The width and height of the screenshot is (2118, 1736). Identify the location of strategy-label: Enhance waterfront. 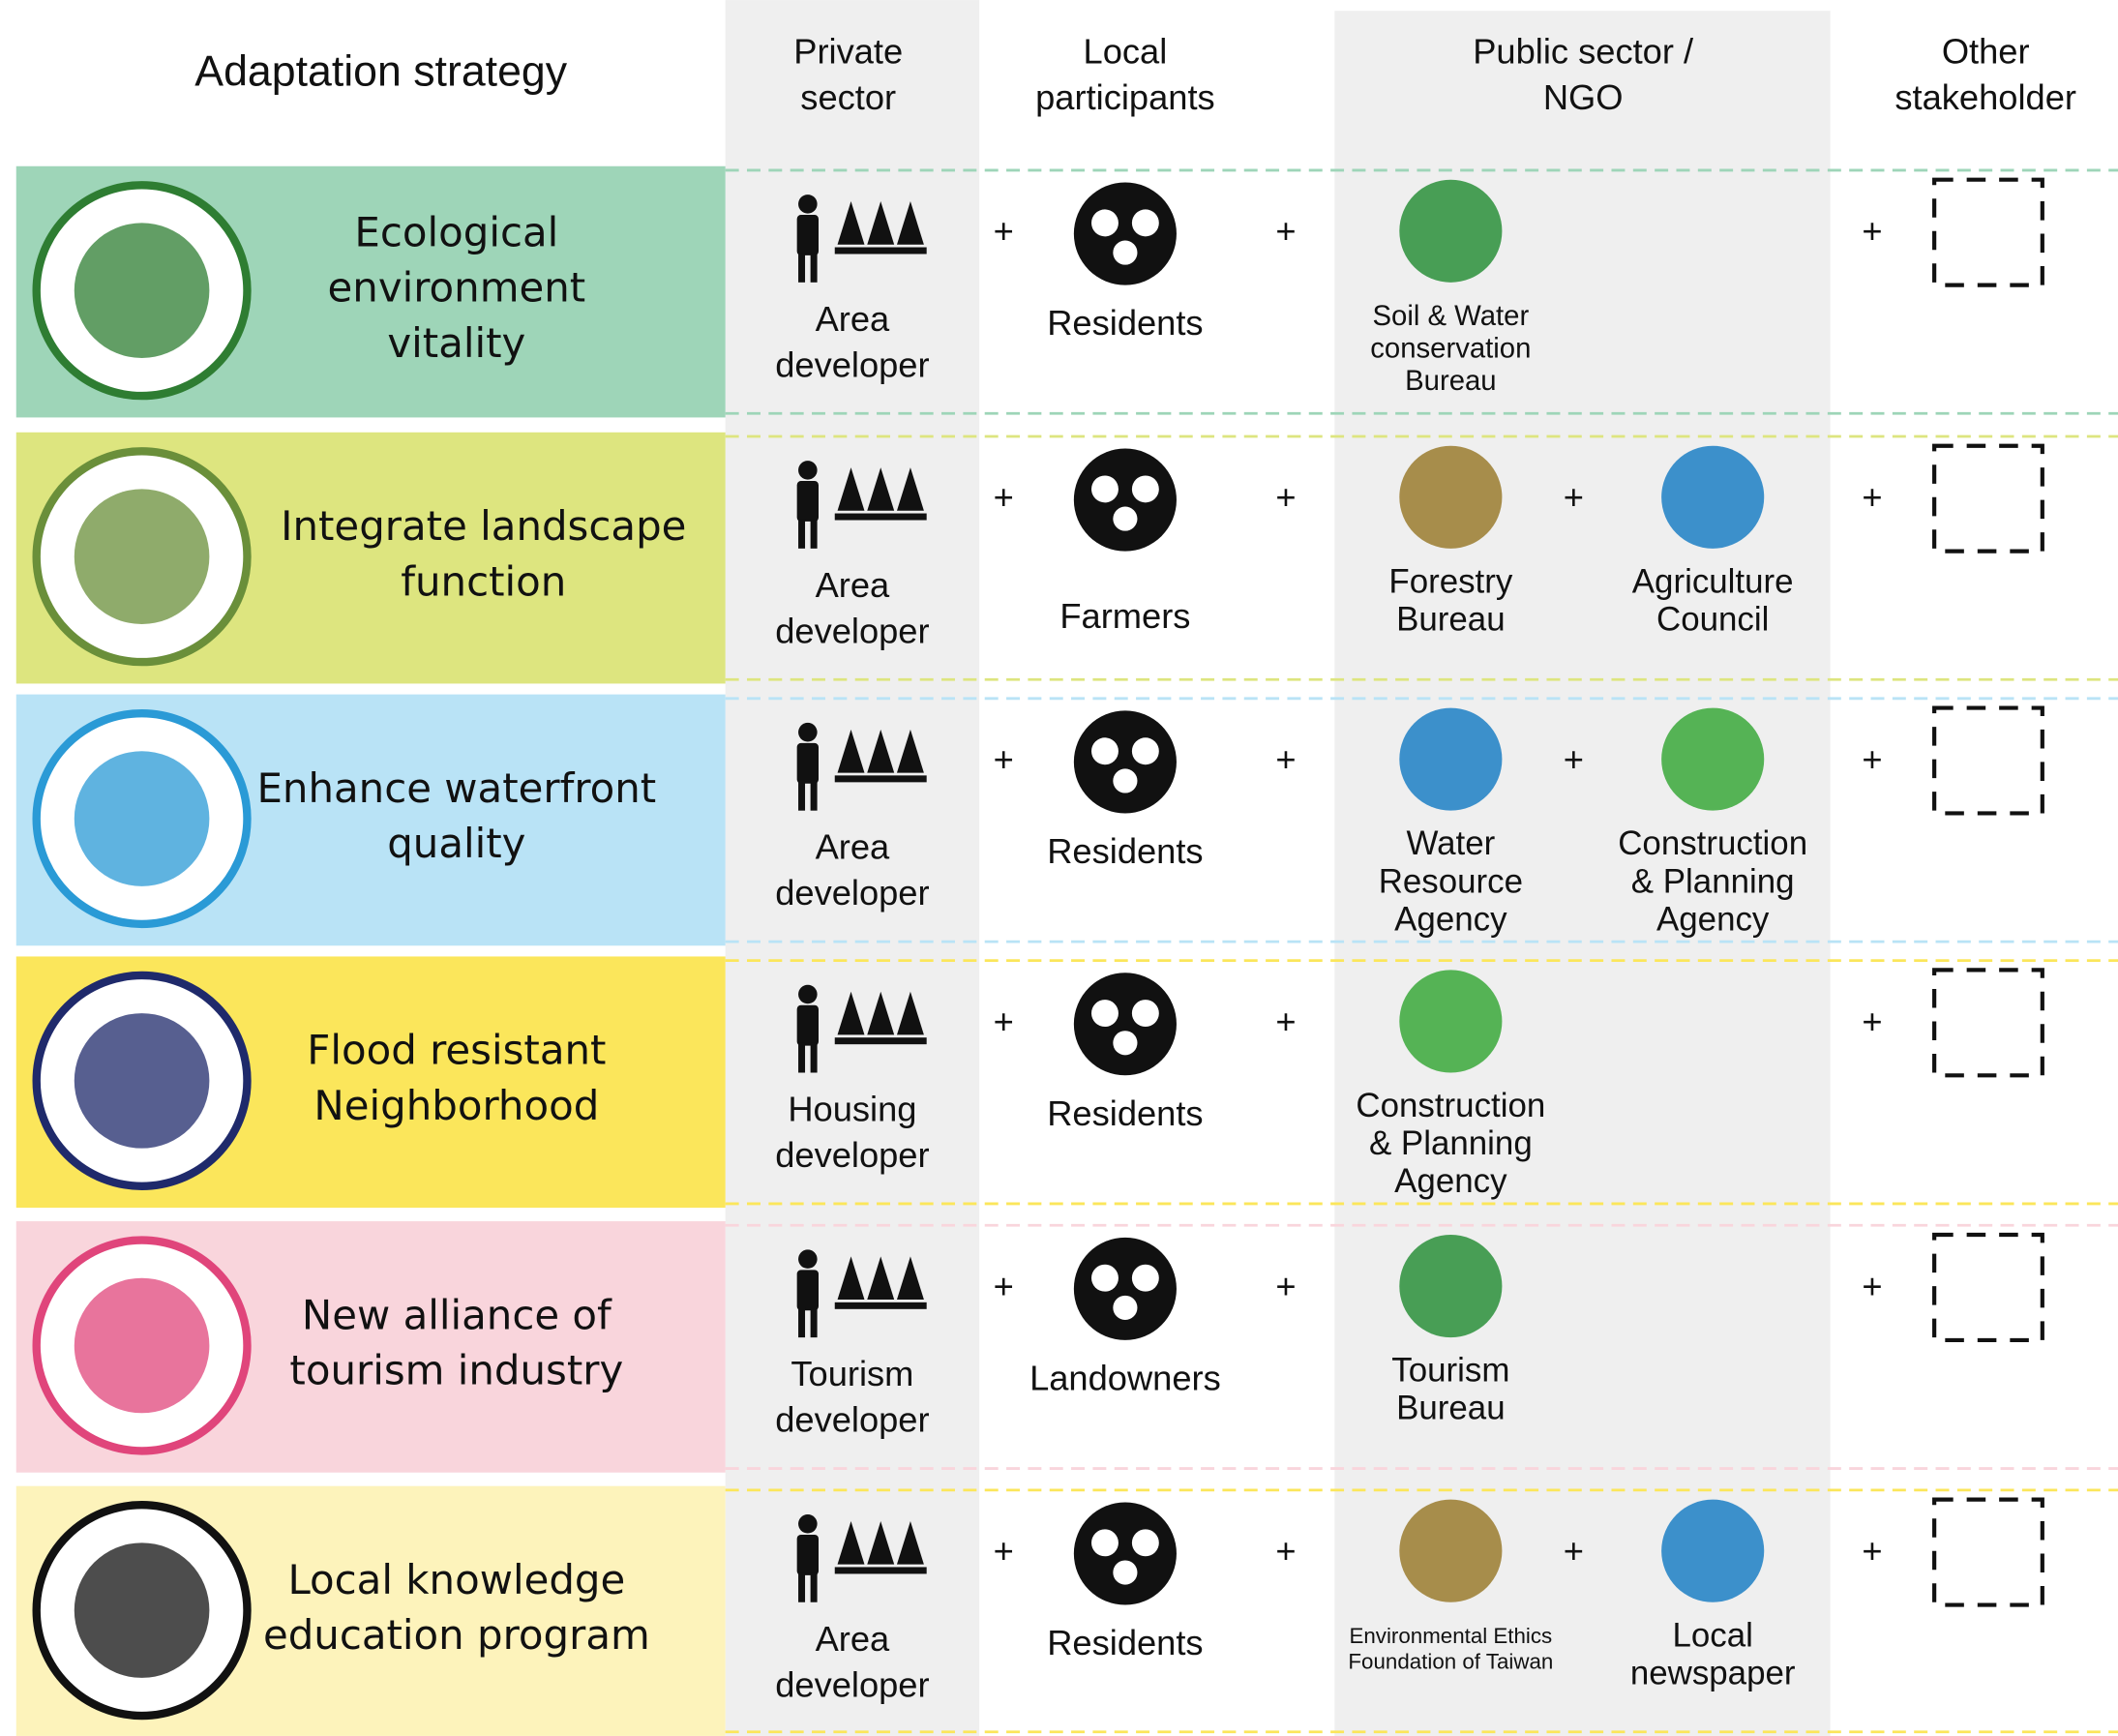
(456, 788).